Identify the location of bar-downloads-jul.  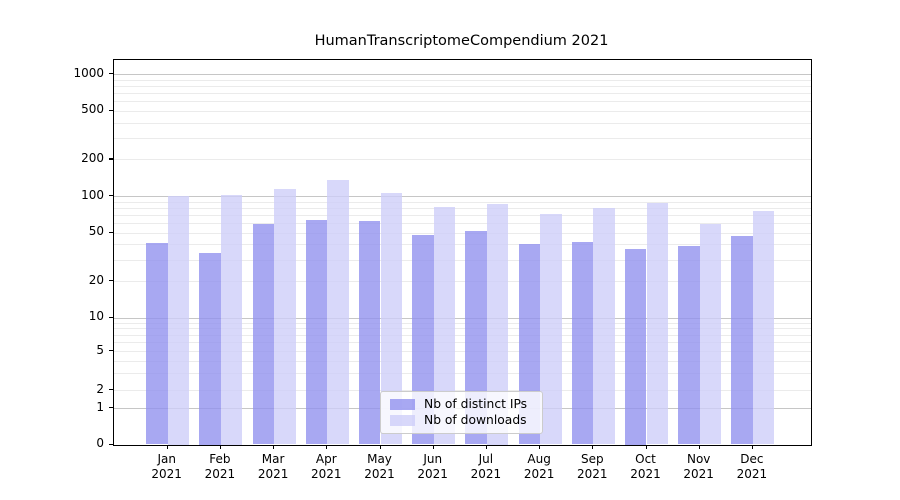
(497, 324).